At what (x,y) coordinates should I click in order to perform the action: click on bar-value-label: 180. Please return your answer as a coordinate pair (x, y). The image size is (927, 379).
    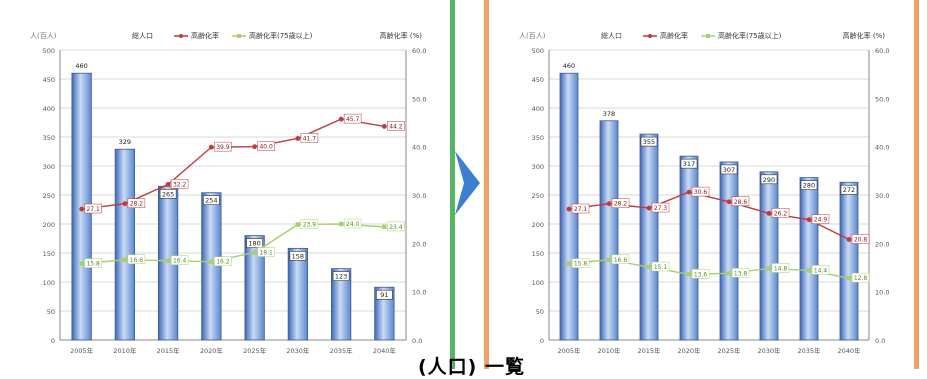
    Looking at the image, I should click on (254, 244).